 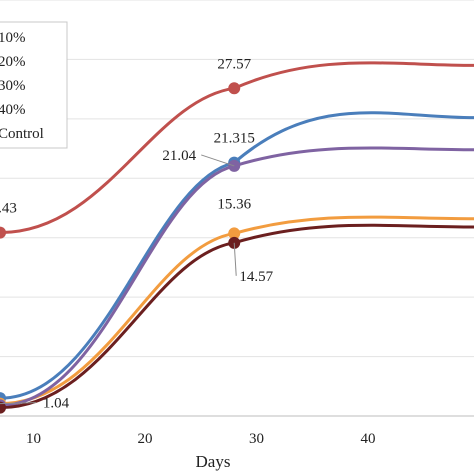 I want to click on legend: 10% 20% 30% 40% Control, so click(x=34, y=85).